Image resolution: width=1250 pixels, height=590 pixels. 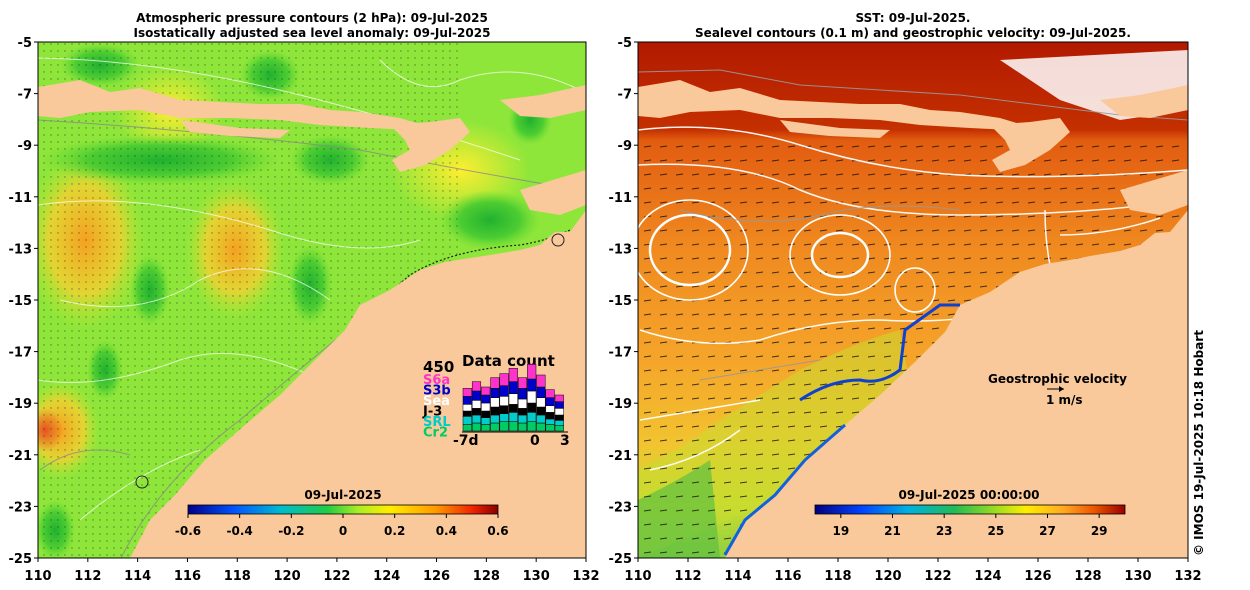 What do you see at coordinates (188, 531) in the screenshot?
I see `left-colorbar-tick-label: -0.6` at bounding box center [188, 531].